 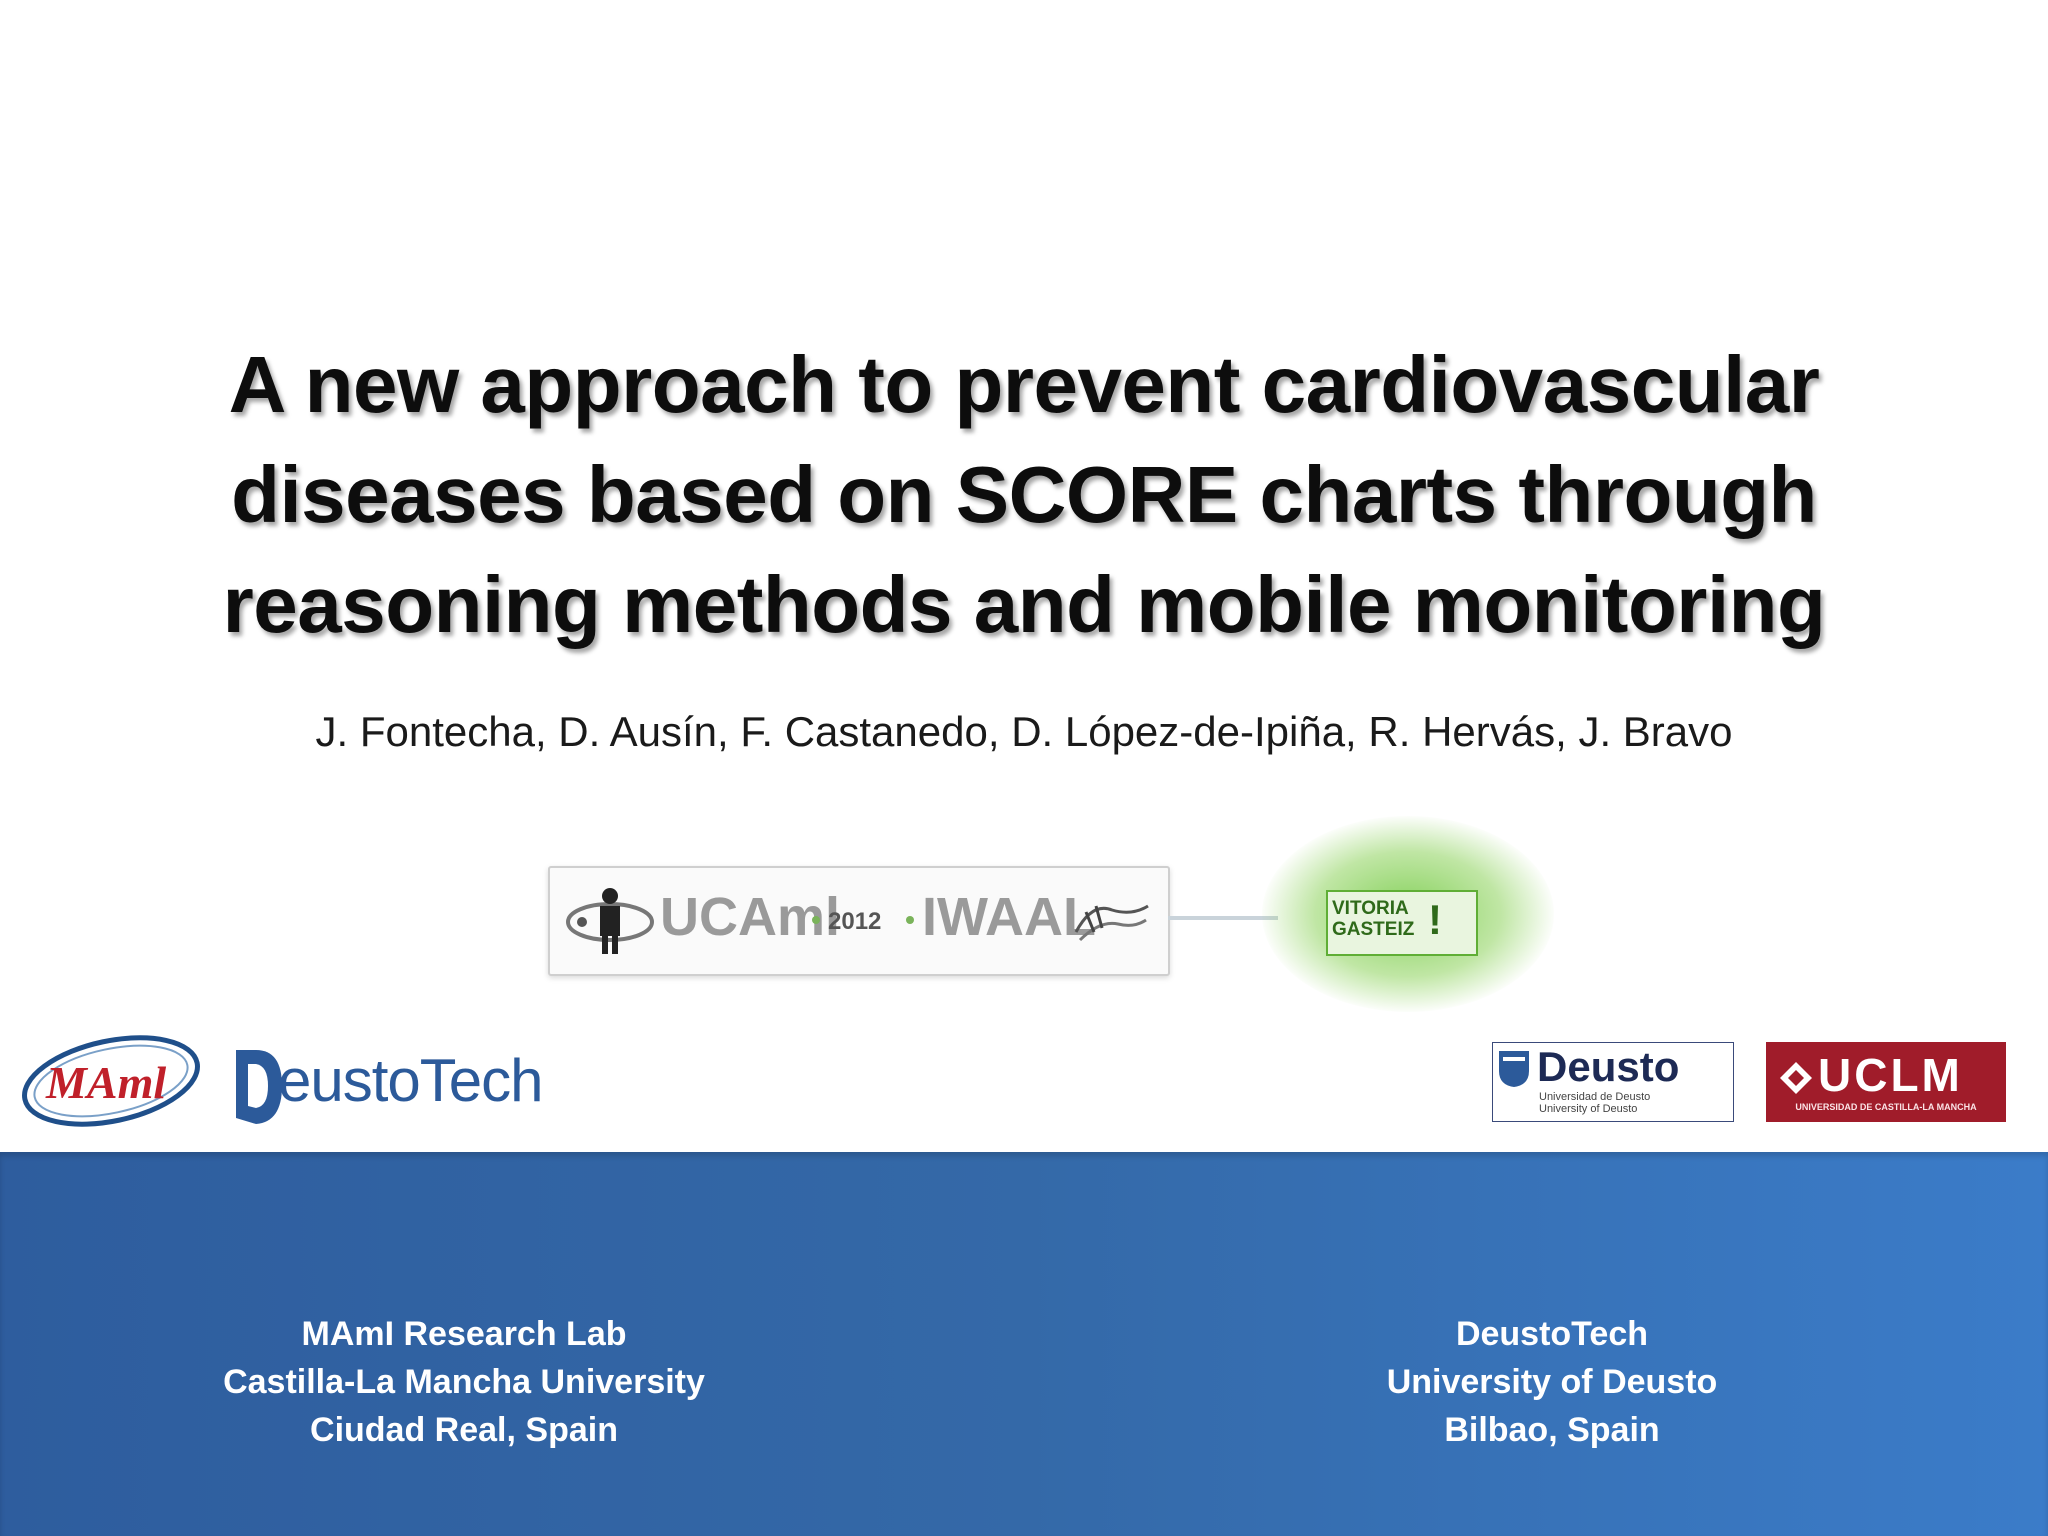 What do you see at coordinates (1886, 1107) in the screenshot?
I see `uclm-subtitle: UNIVERSIDAD DE CASTILLA-LA MANCHA` at bounding box center [1886, 1107].